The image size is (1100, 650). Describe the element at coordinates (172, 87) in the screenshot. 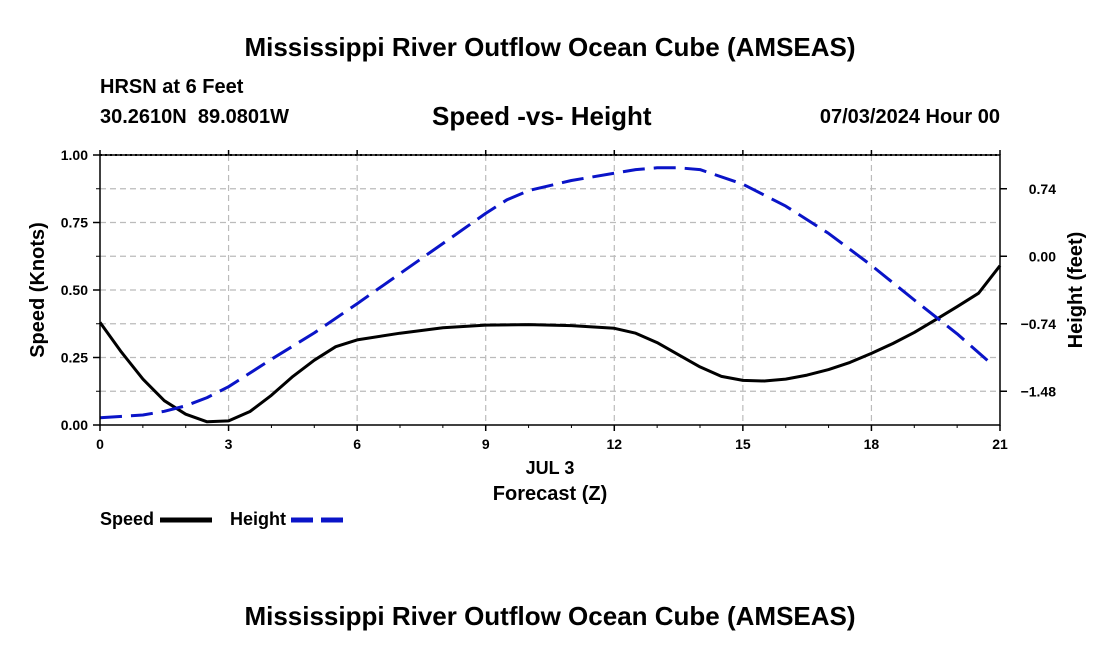

I see `station-label: HRSN at 6 Feet` at that location.